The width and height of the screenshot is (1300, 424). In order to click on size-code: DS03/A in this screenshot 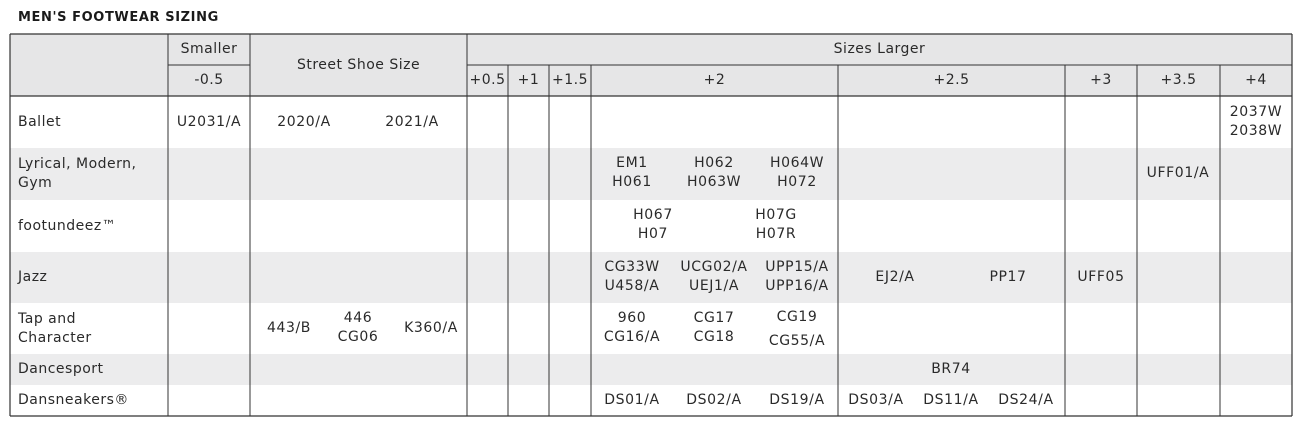, I will do `click(876, 399)`.